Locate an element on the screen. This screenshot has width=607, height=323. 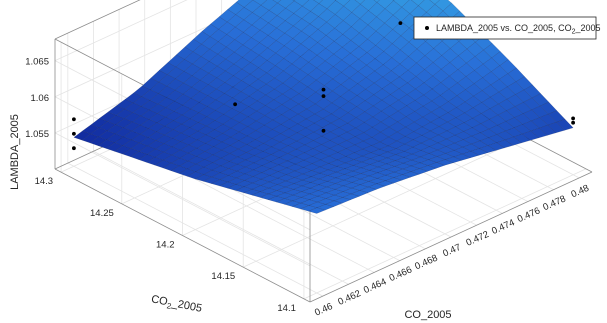
x-tick-label: 0.478 is located at coordinates (554, 204).